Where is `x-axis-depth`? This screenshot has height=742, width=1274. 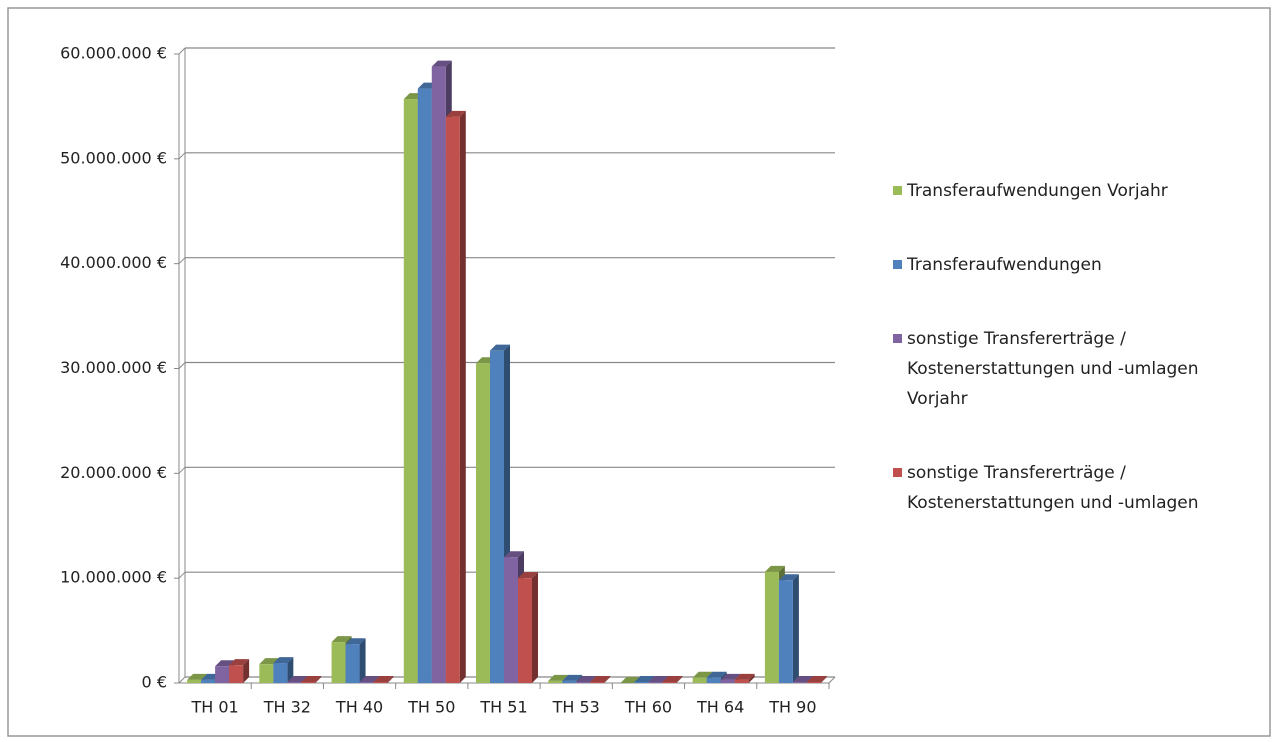 x-axis-depth is located at coordinates (832, 680).